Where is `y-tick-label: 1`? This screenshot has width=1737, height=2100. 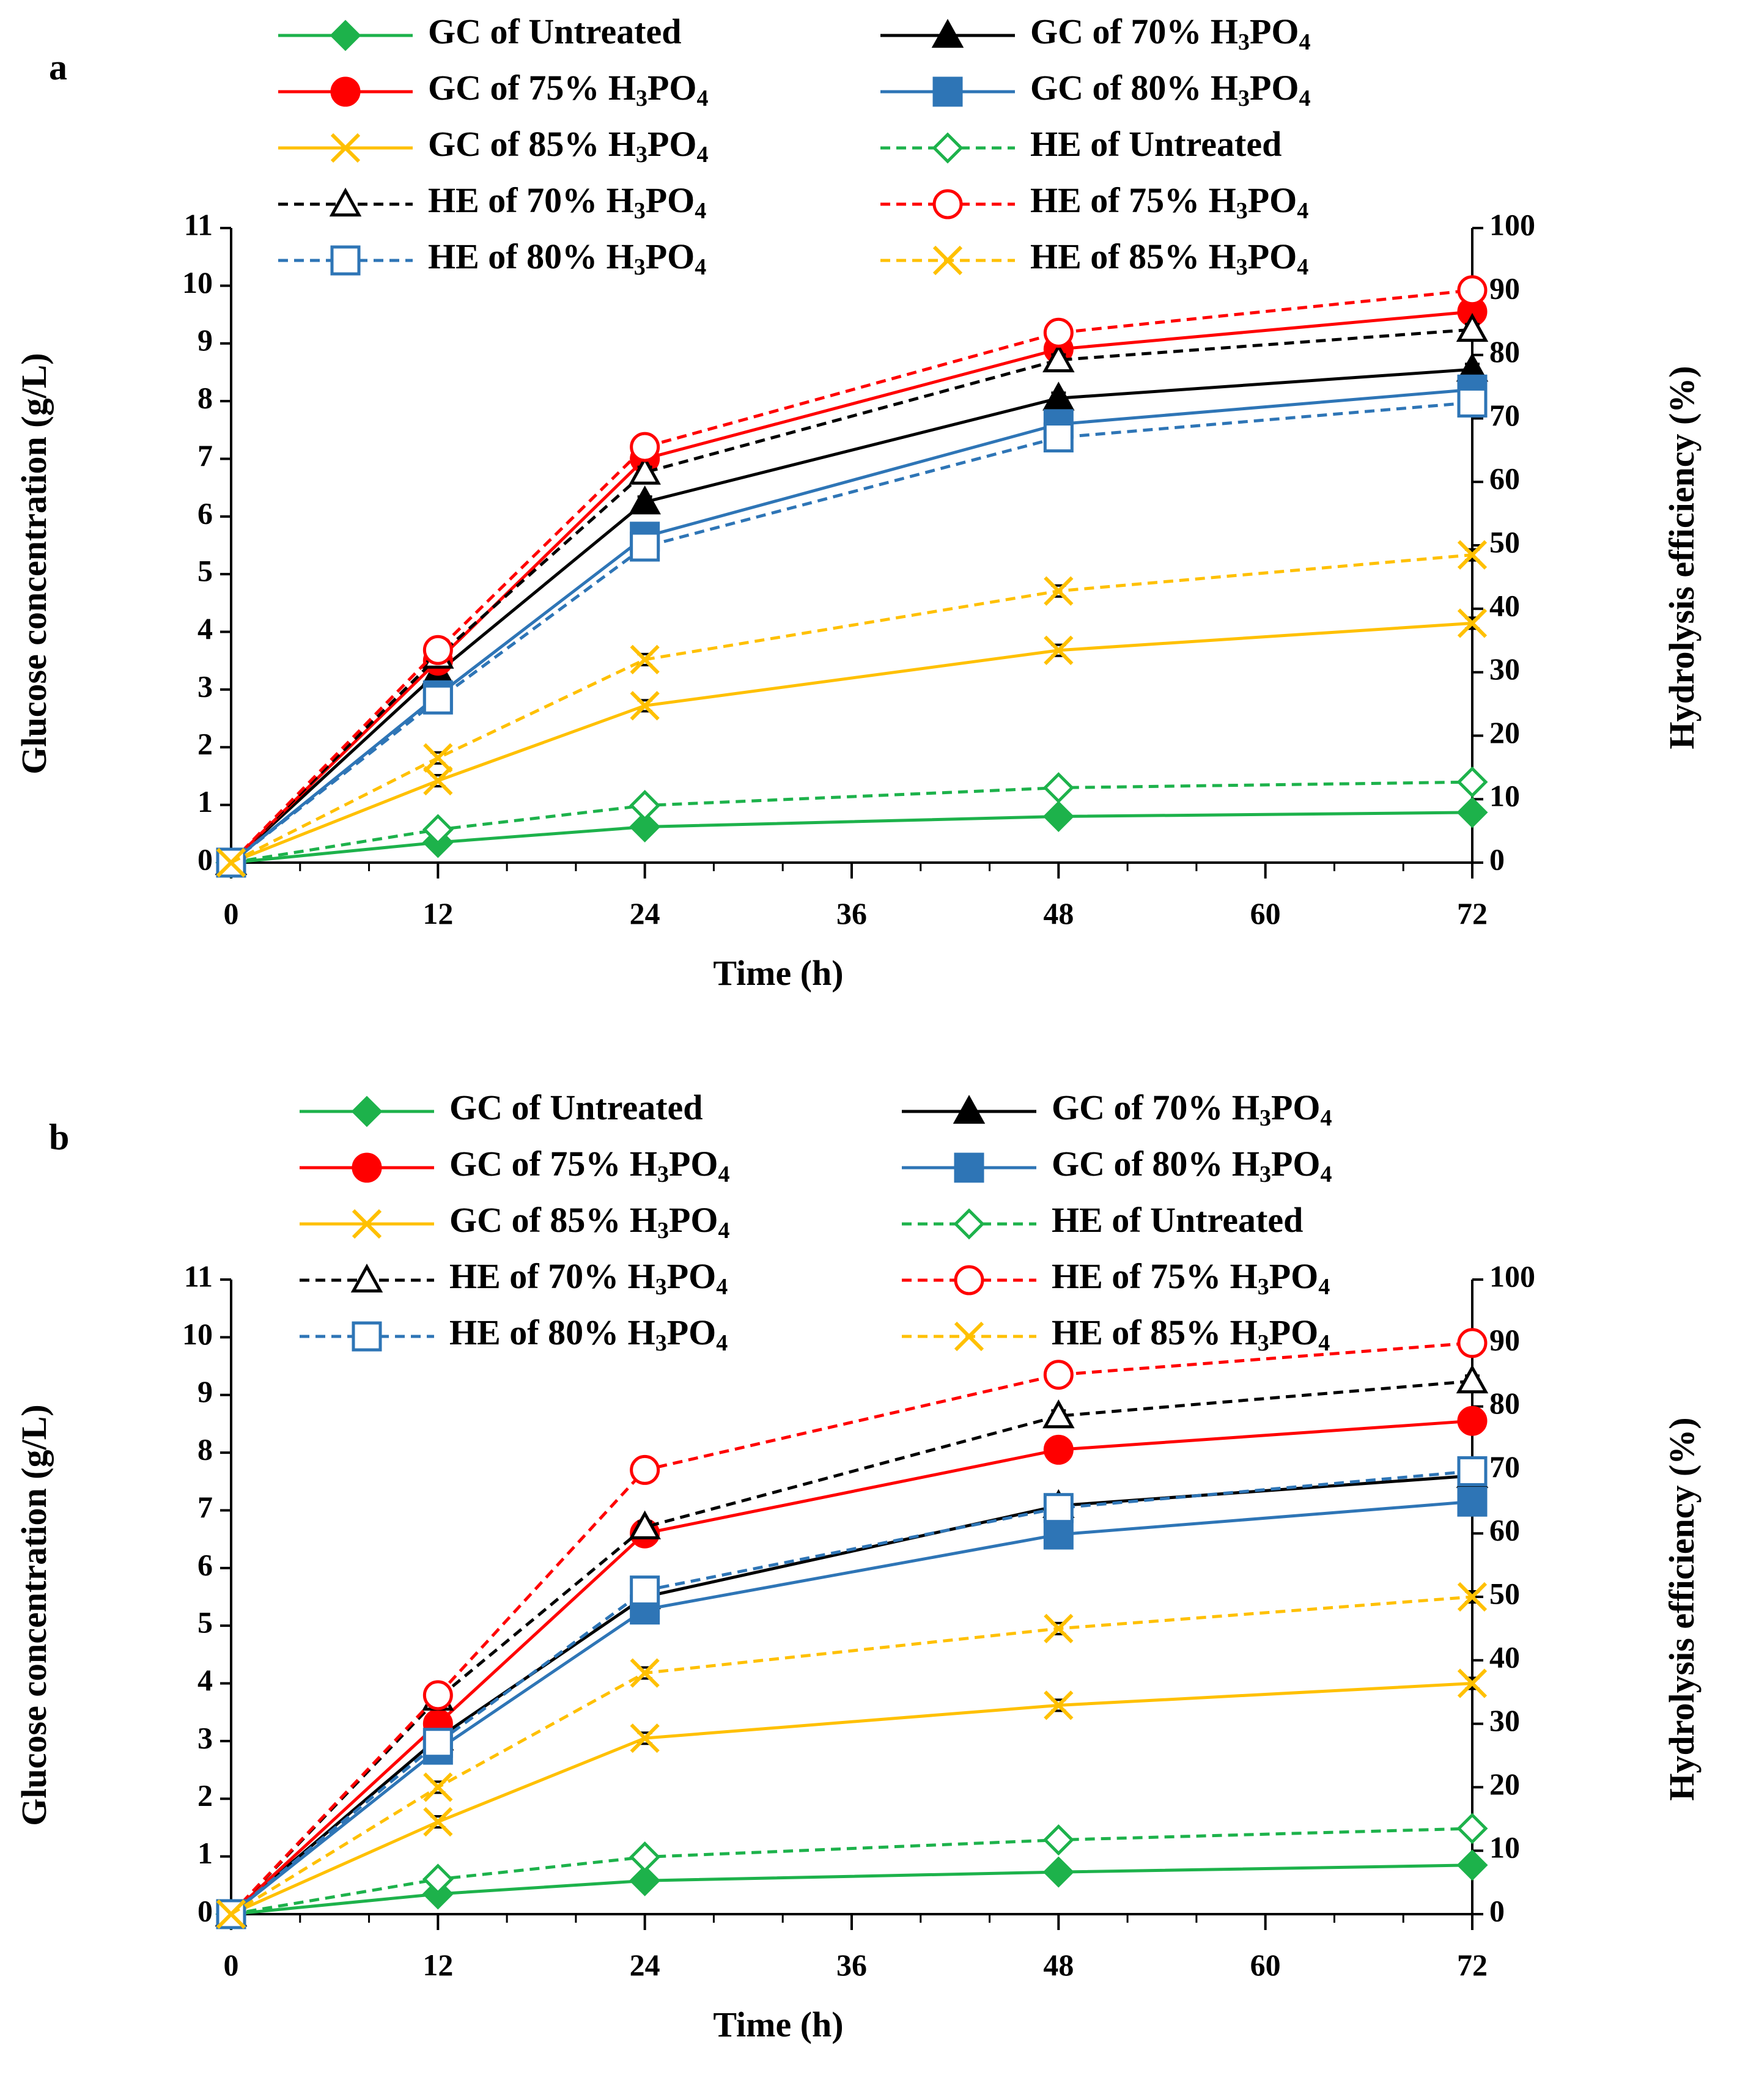
y-tick-label: 1 is located at coordinates (205, 801).